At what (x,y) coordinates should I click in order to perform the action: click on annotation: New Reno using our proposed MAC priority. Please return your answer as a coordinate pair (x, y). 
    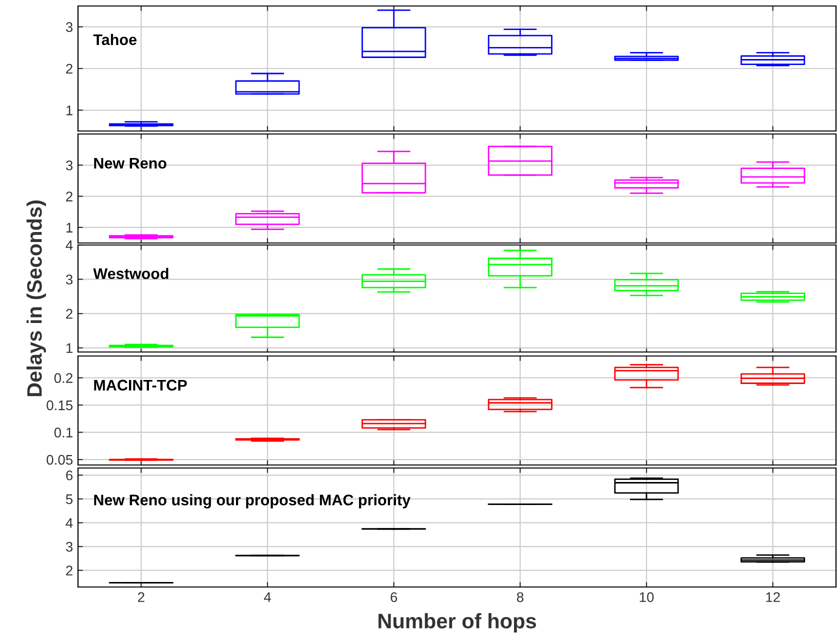
    Looking at the image, I should click on (252, 501).